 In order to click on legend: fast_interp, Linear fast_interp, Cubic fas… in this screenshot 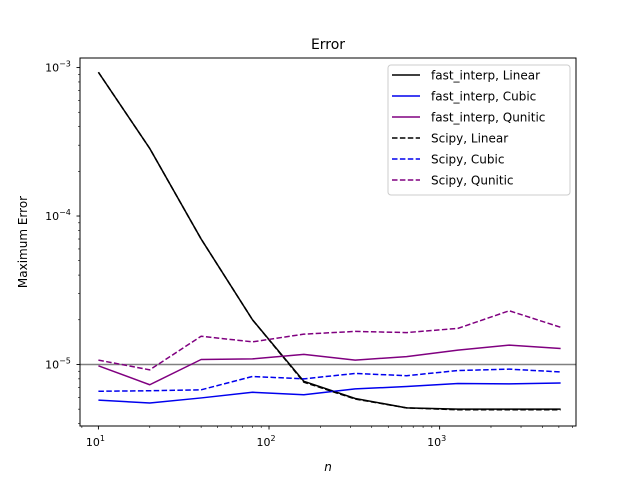, I will do `click(479, 130)`.